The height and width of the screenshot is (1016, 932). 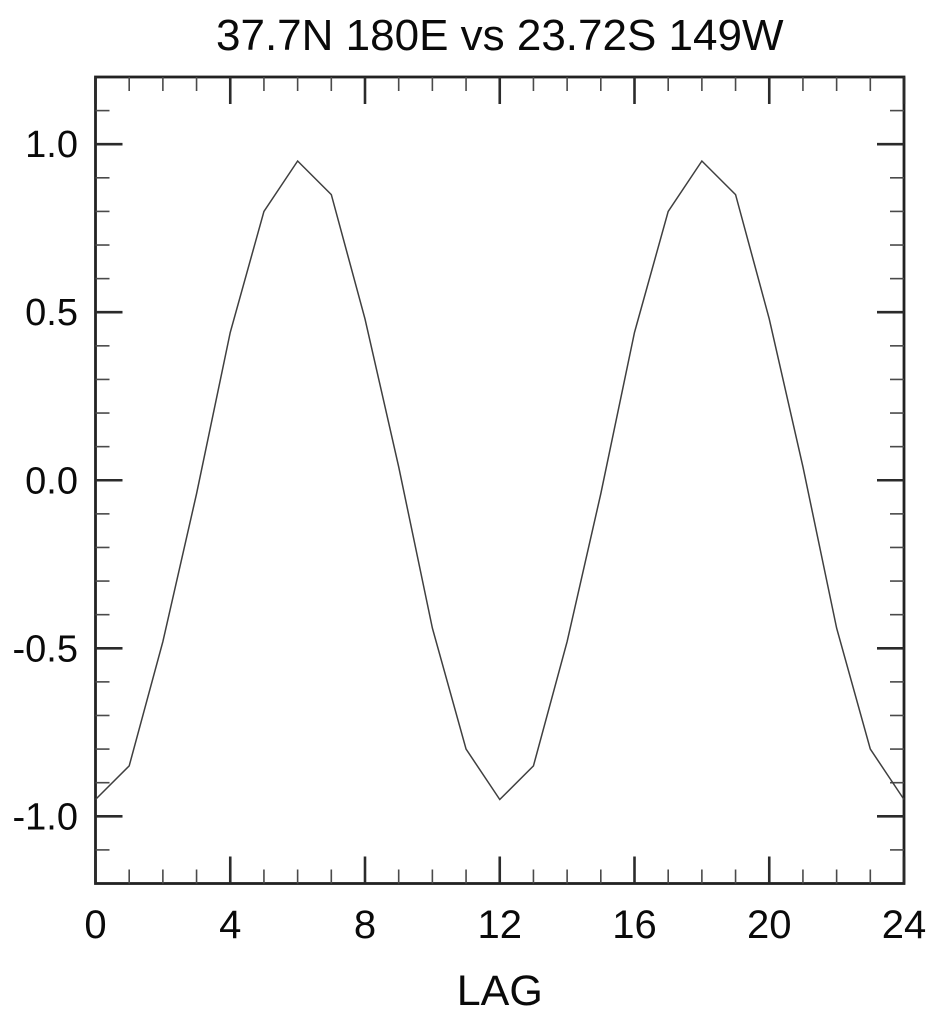 I want to click on x-tick-label: 16, so click(x=634, y=925).